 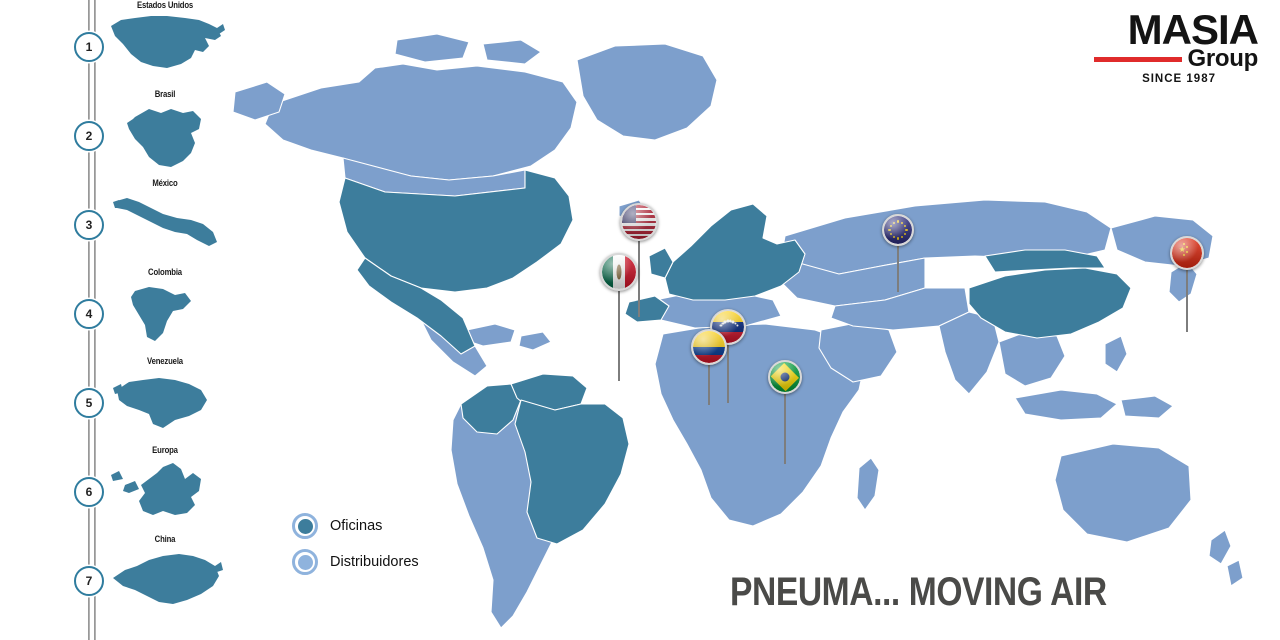 What do you see at coordinates (639, 222) in the screenshot?
I see `flag-us-icon` at bounding box center [639, 222].